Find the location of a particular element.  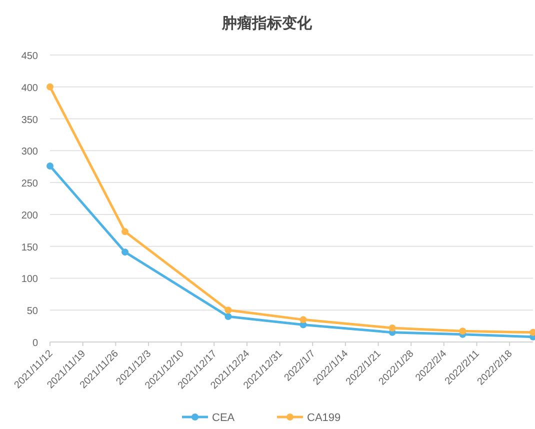

y-tick-label: 450 is located at coordinates (29, 56).